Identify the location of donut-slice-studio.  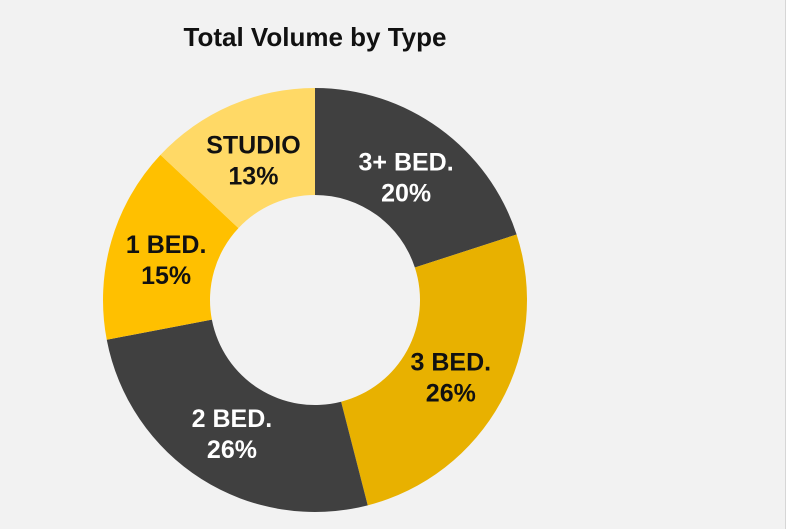
(237, 158).